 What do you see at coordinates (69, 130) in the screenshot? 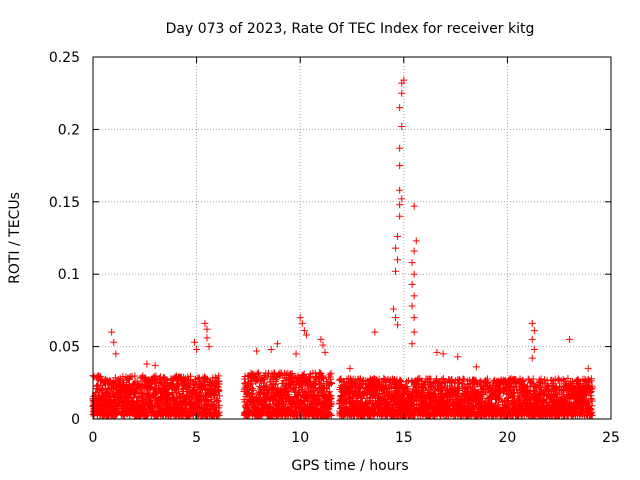
I see `y-tick-label: 0.2` at bounding box center [69, 130].